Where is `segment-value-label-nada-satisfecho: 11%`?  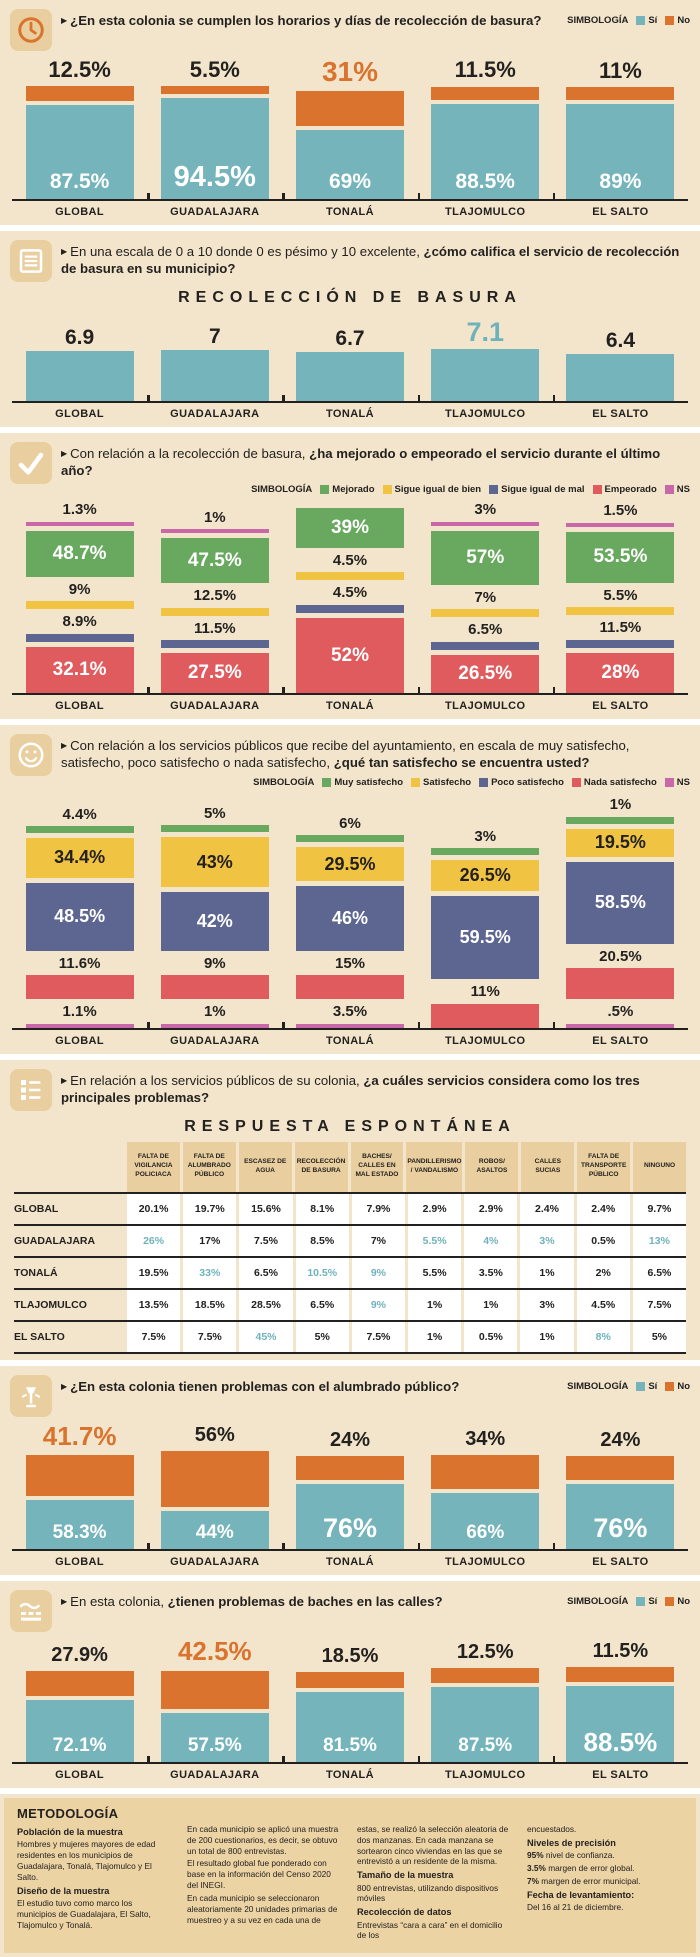 segment-value-label-nada-satisfecho: 11% is located at coordinates (485, 992).